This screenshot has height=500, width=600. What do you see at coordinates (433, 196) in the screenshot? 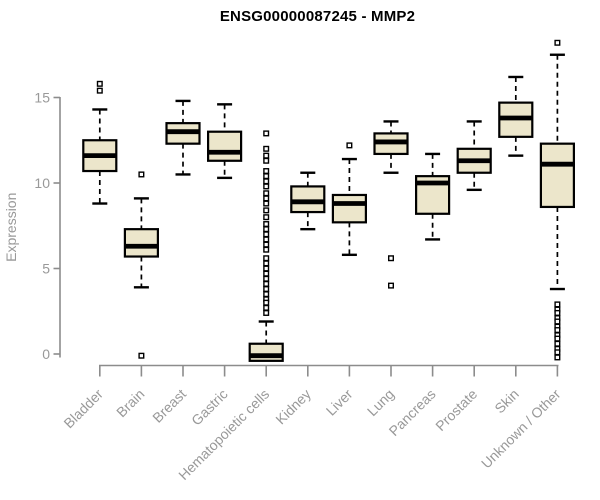
I see `box-pancreas` at bounding box center [433, 196].